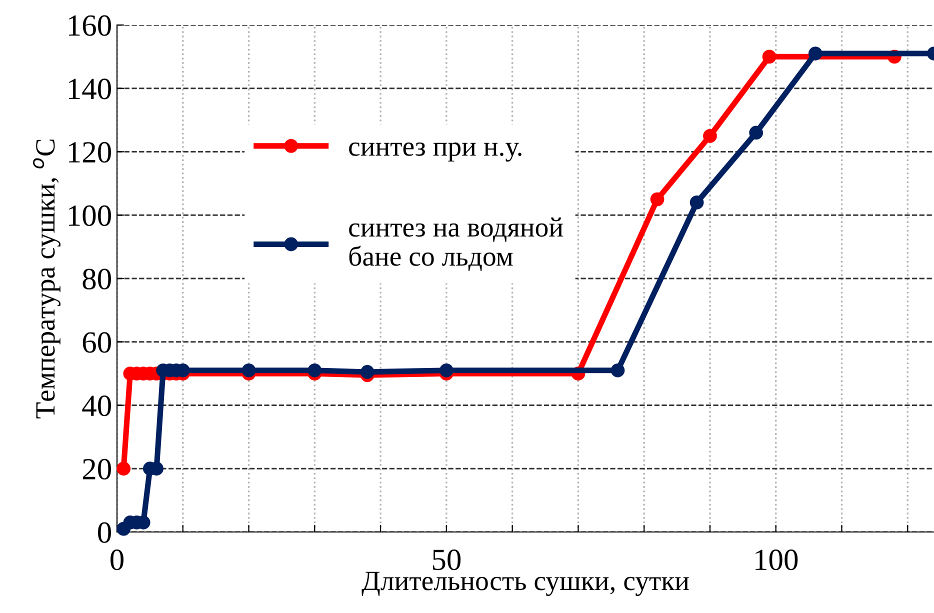  I want to click on y-tick-label: 120, so click(89, 152).